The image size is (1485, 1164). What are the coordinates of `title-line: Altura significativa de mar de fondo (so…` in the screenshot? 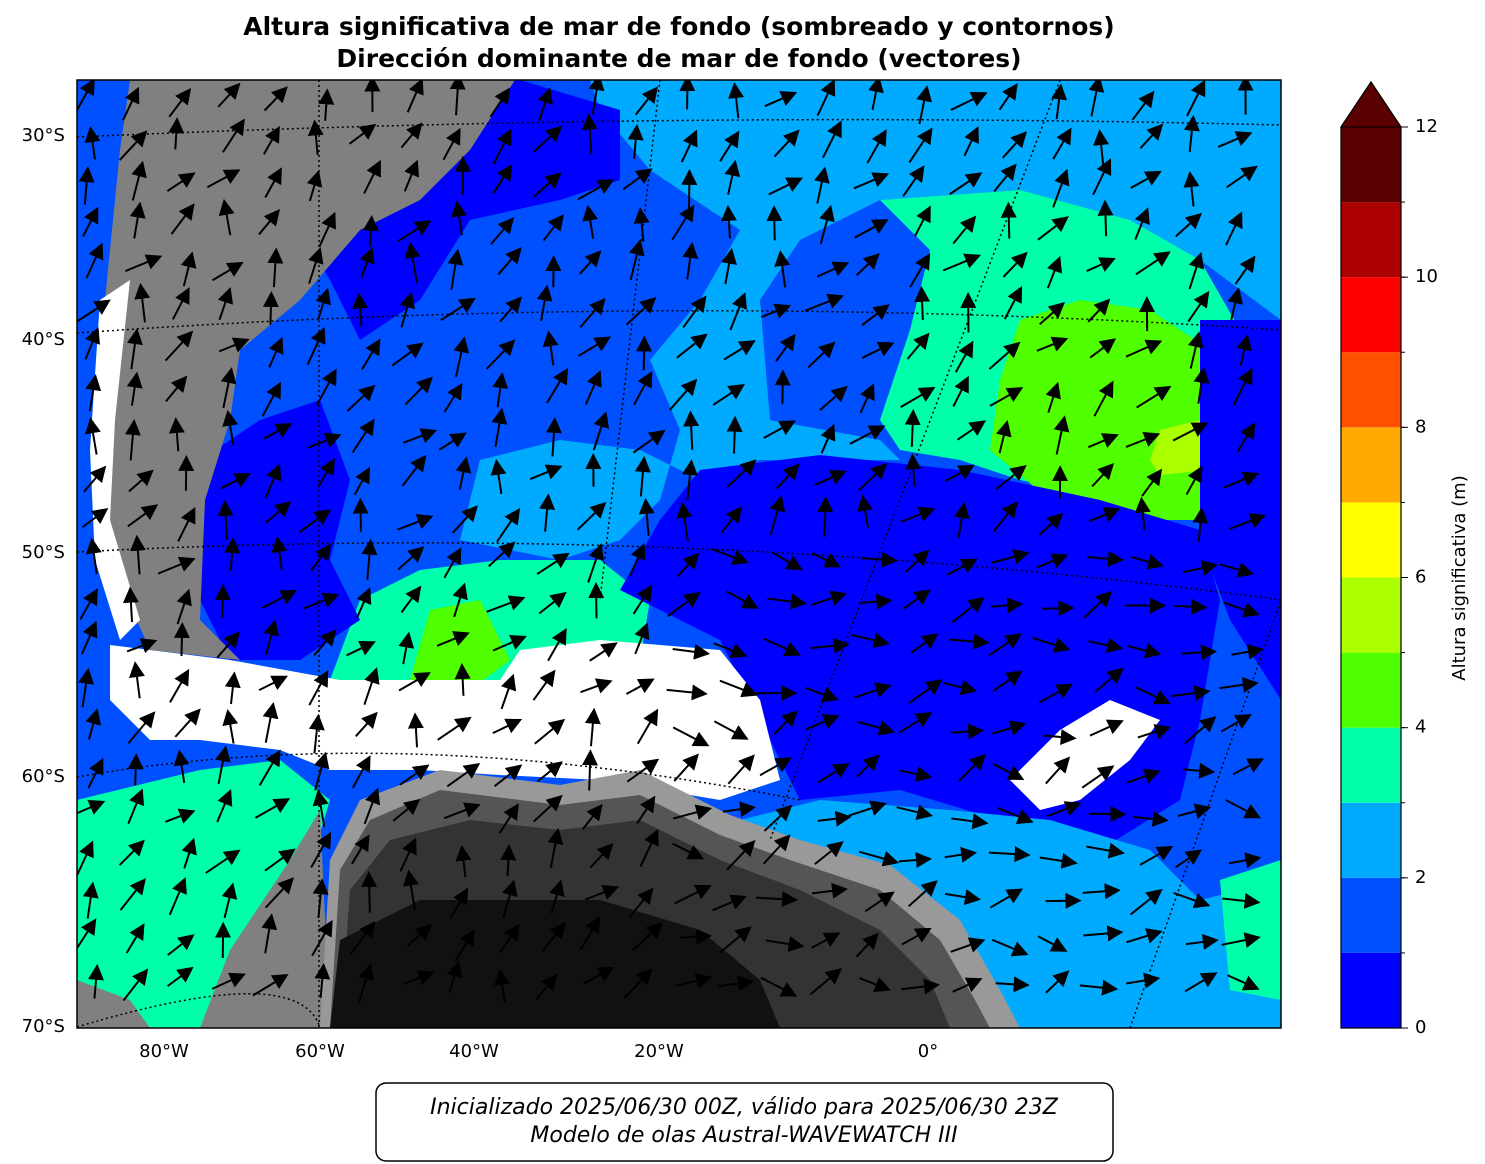 It's located at (678, 26).